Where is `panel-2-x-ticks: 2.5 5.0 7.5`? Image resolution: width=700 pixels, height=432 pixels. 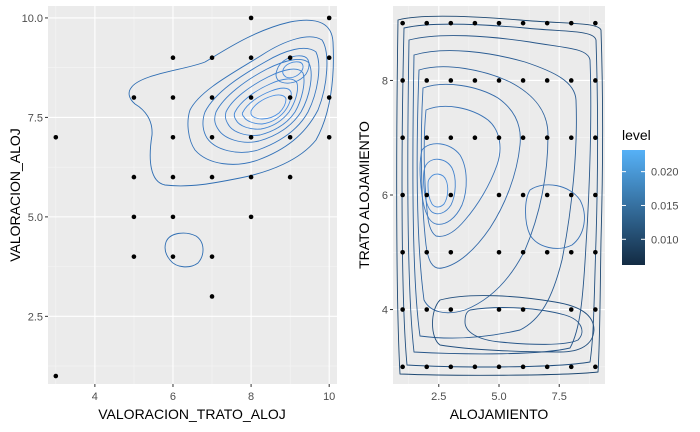
panel-2-x-ticks: 2.5 5.0 7.5 is located at coordinates (499, 393).